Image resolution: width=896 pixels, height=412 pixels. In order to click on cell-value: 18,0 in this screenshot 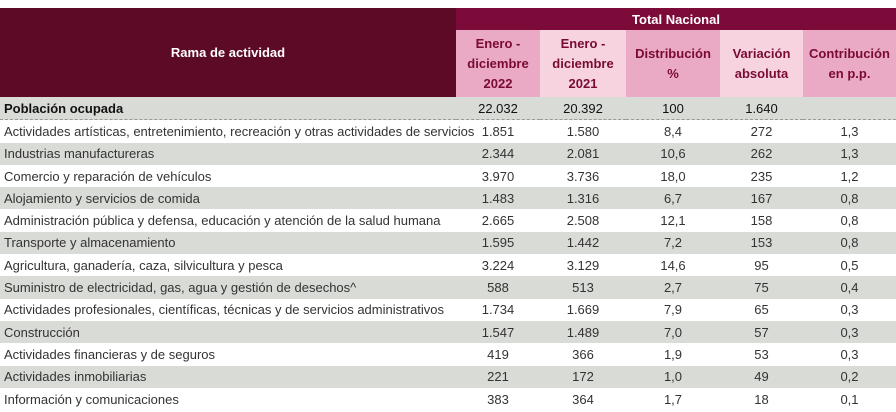, I will do `click(673, 176)`.